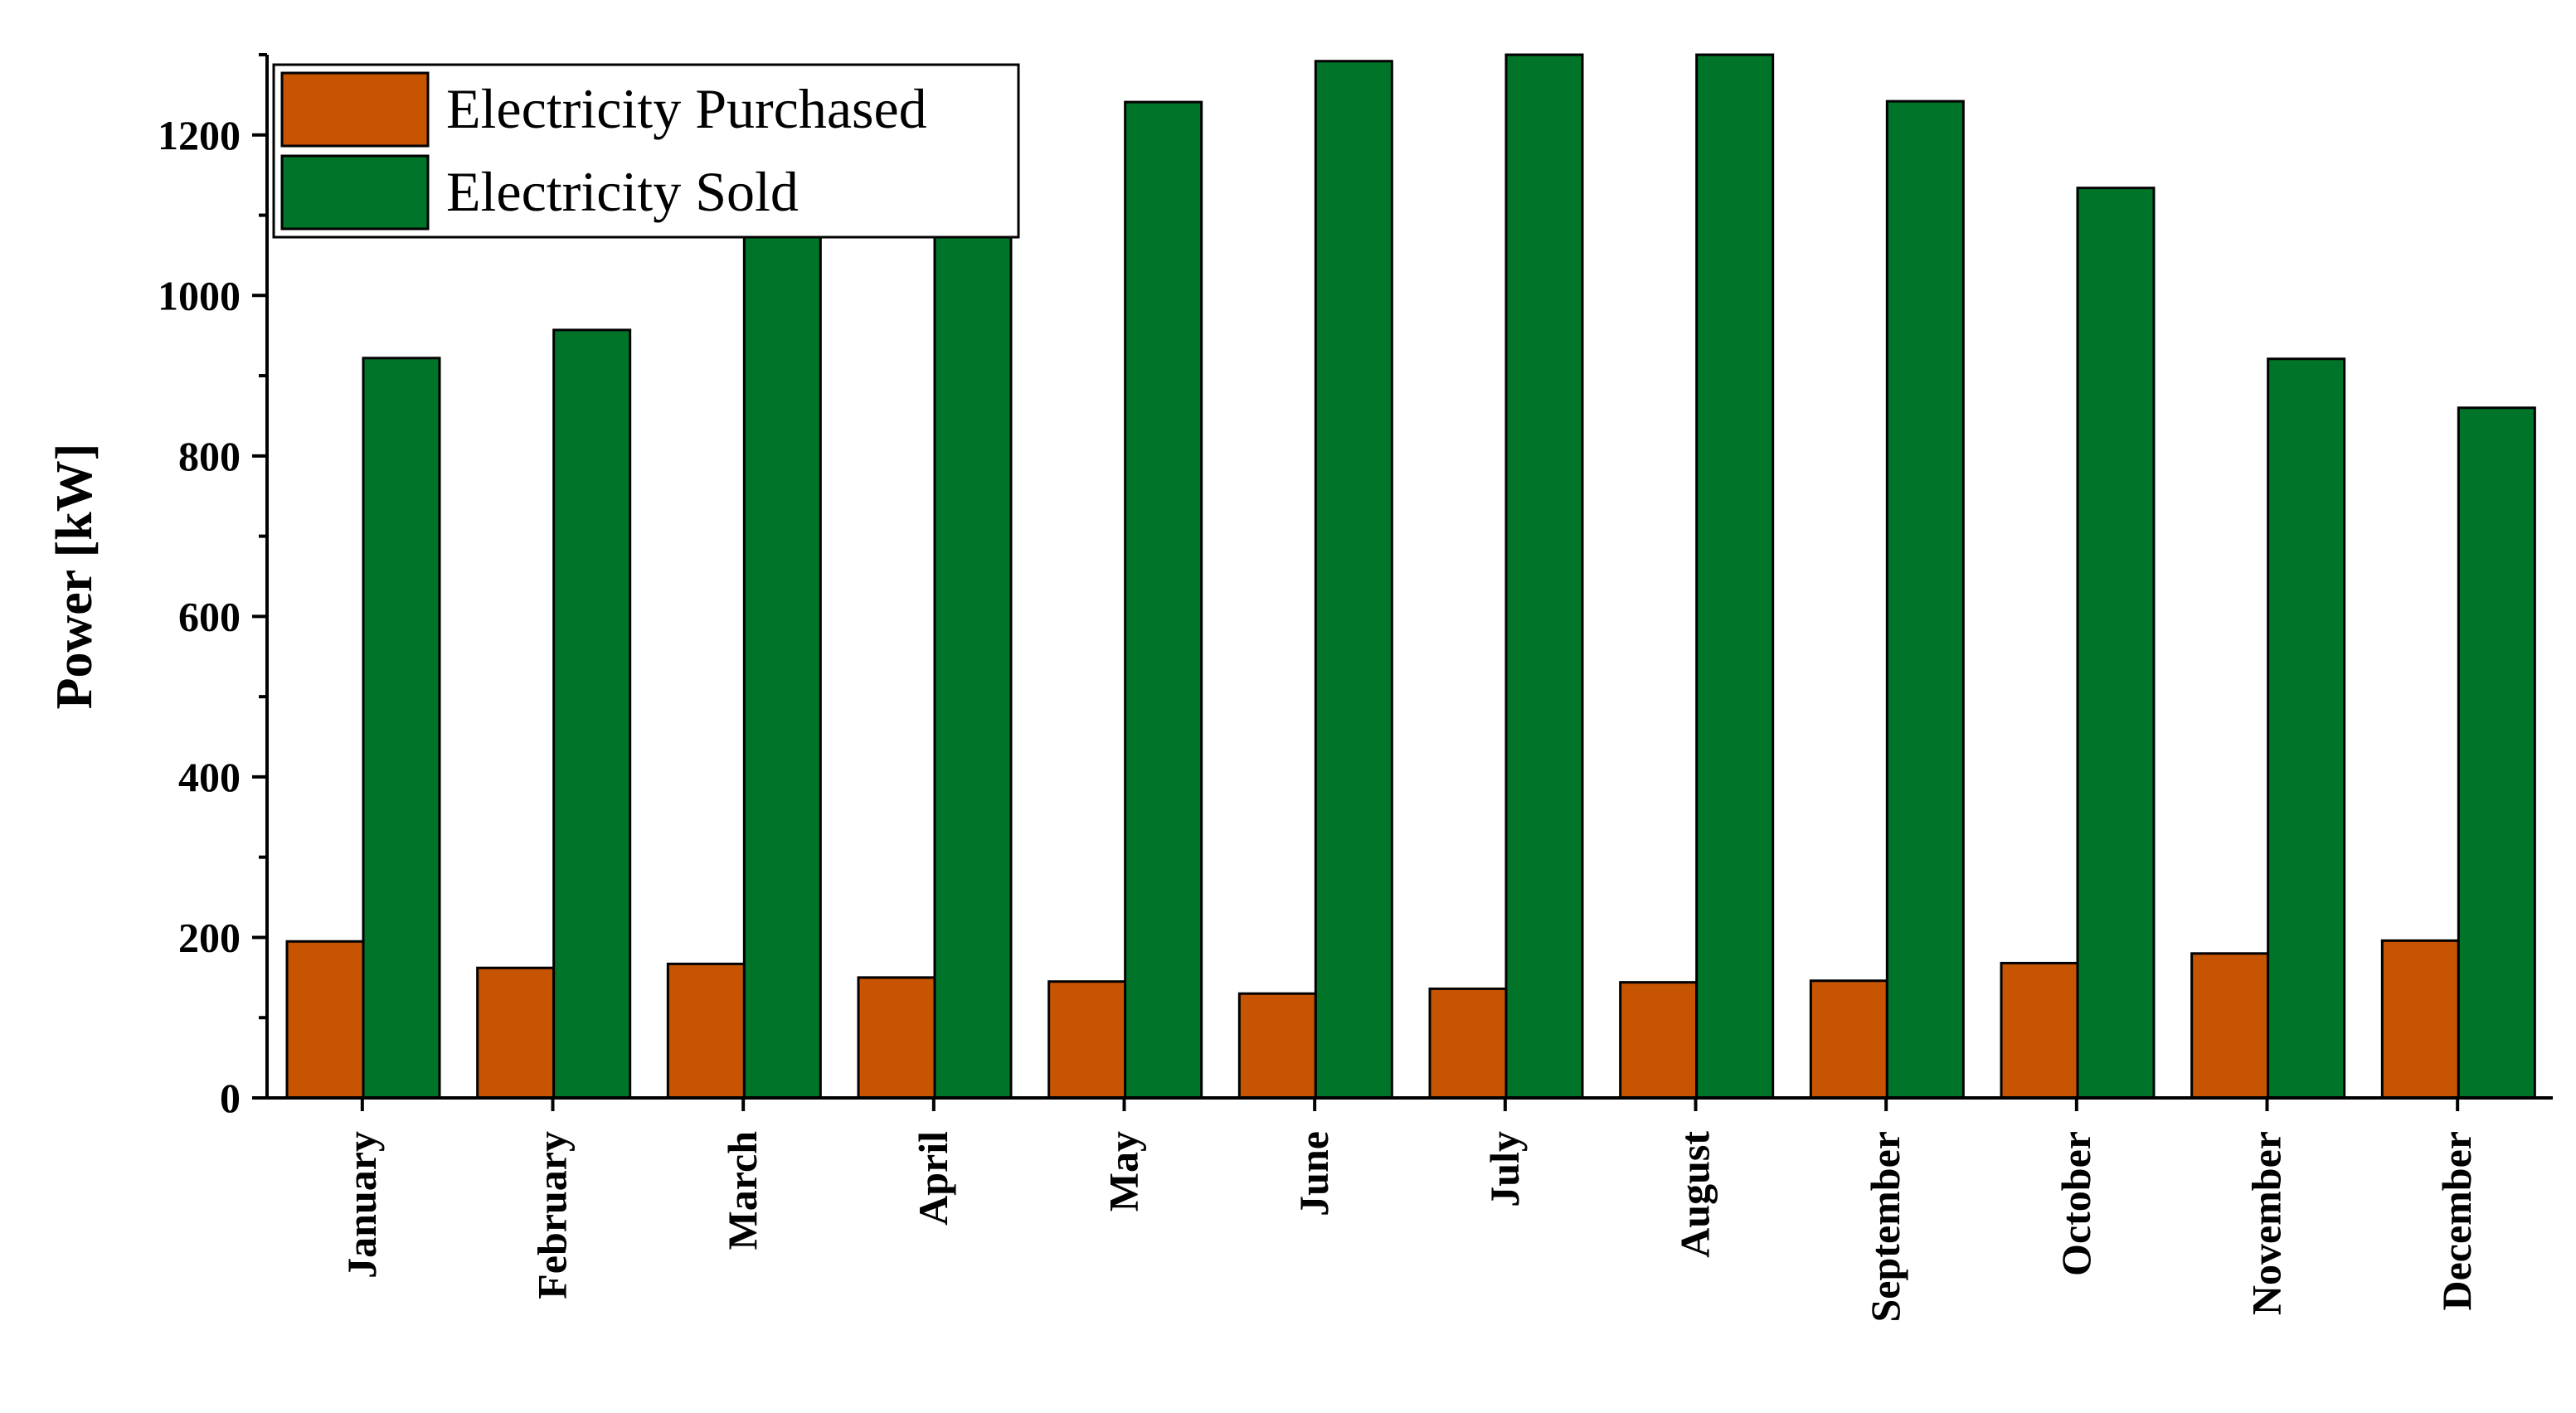 Image resolution: width=2576 pixels, height=1413 pixels. I want to click on x-tick-label-february: February, so click(553, 1215).